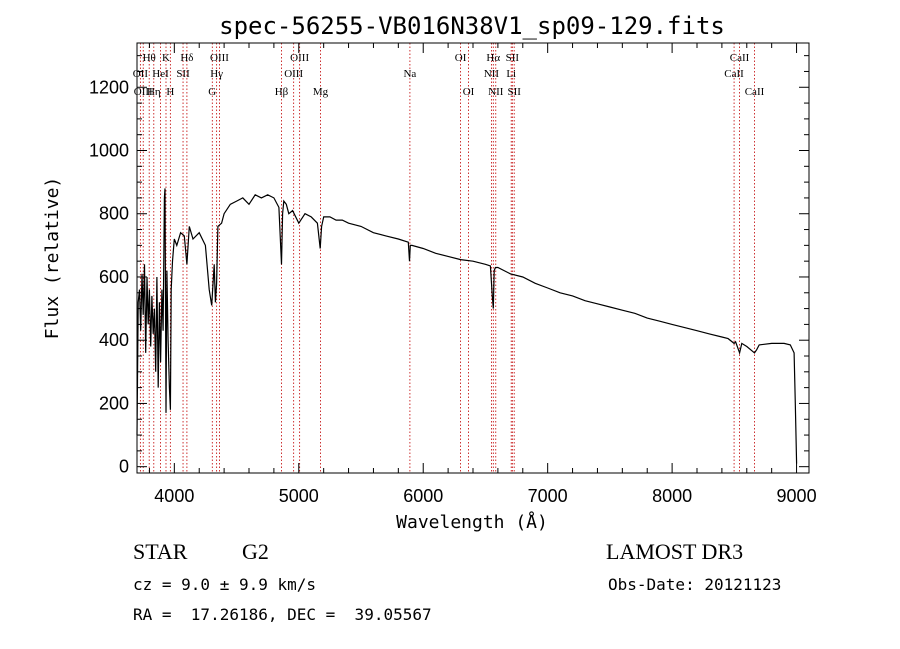 The width and height of the screenshot is (900, 649). I want to click on x-tick-label: 8000, so click(672, 496).